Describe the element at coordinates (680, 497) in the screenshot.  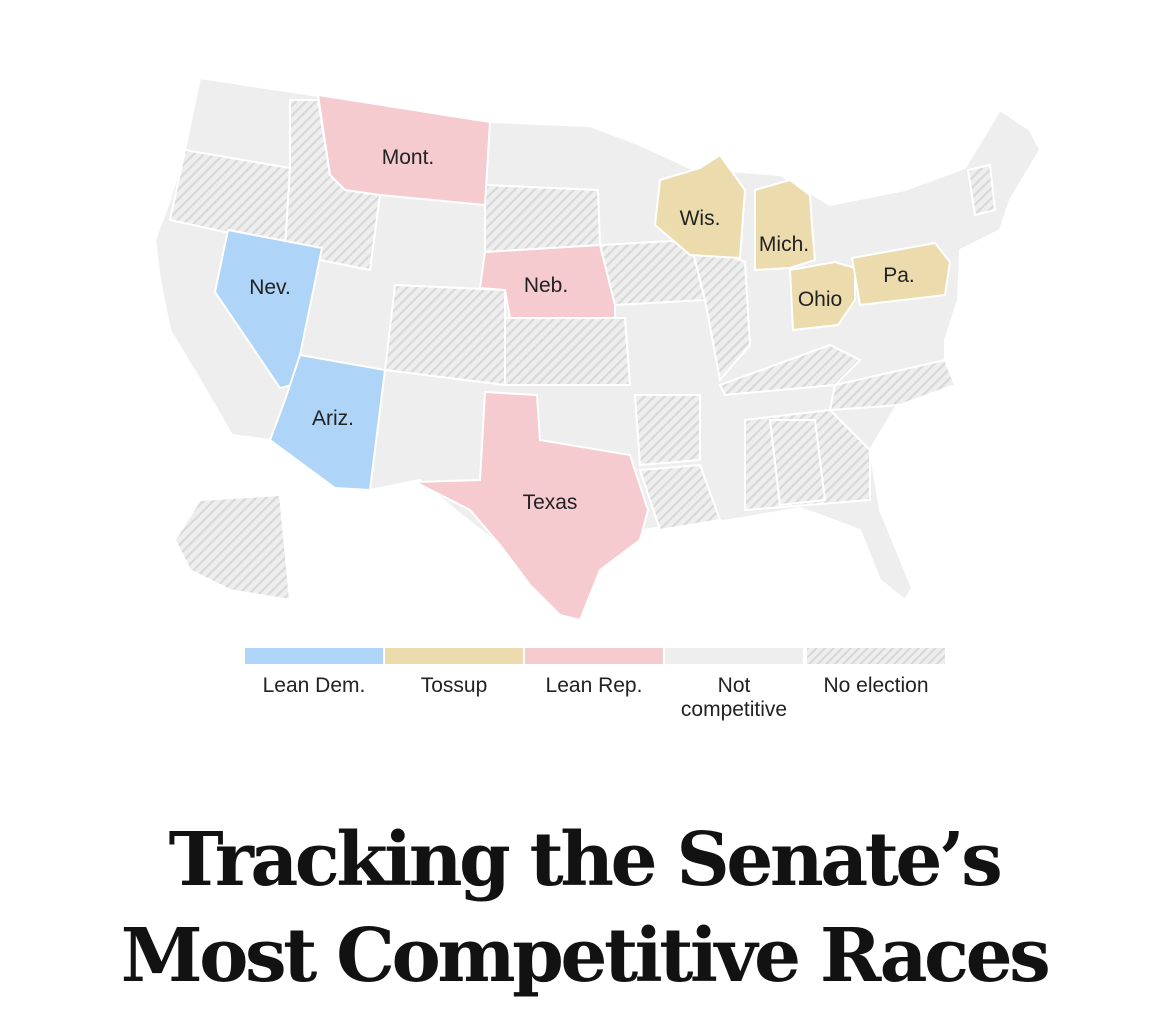
I see `state-louisiana` at that location.